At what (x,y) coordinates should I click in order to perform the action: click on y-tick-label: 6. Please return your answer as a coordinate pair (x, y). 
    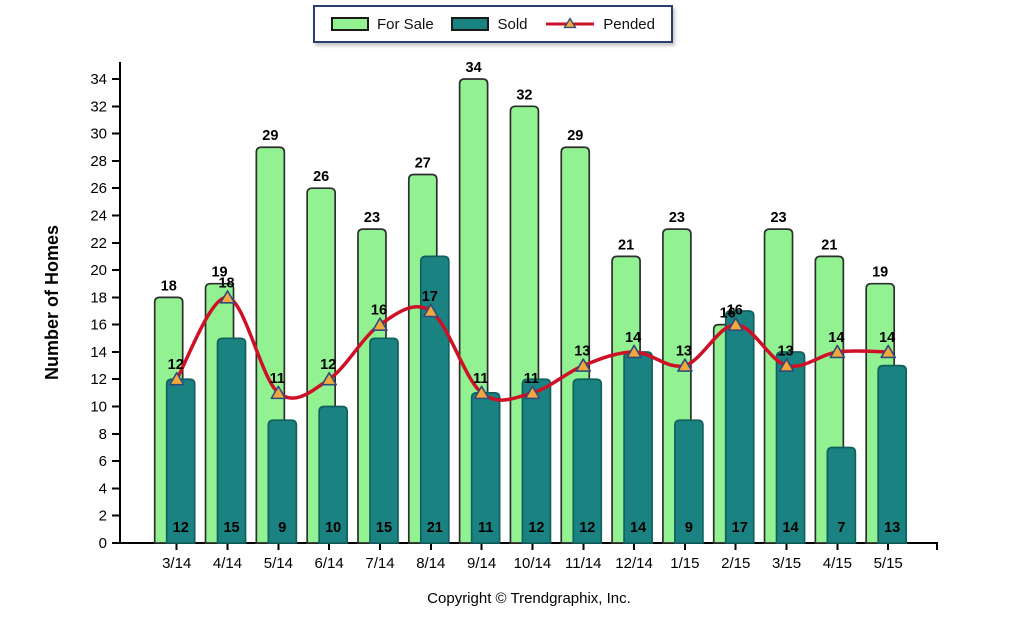
    Looking at the image, I should click on (103, 461).